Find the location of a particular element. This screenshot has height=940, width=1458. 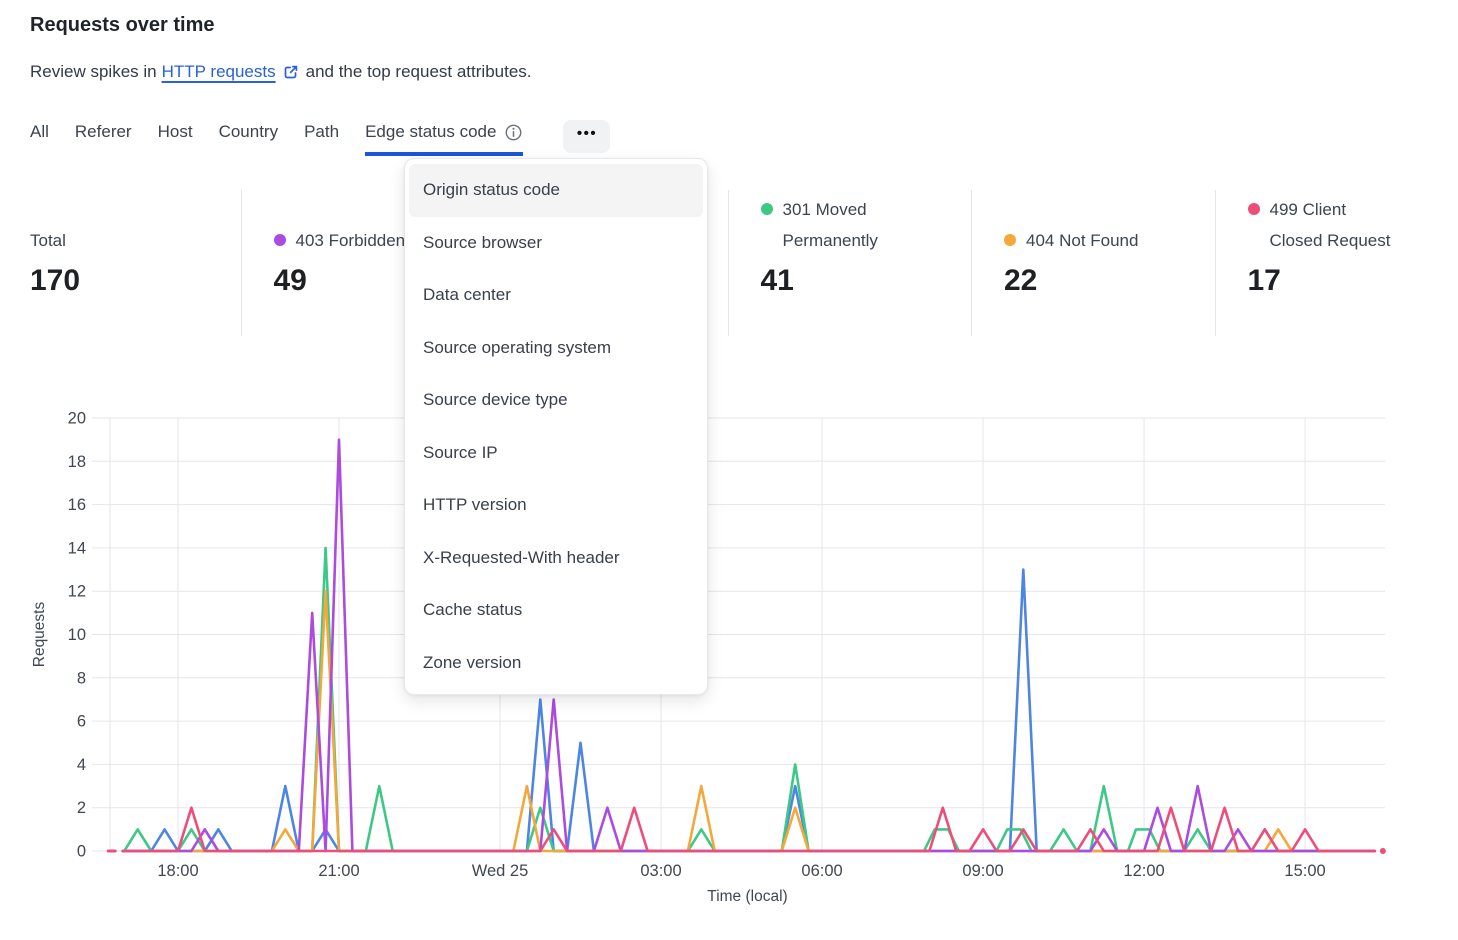

svg-text: 09:00 is located at coordinates (982, 871).